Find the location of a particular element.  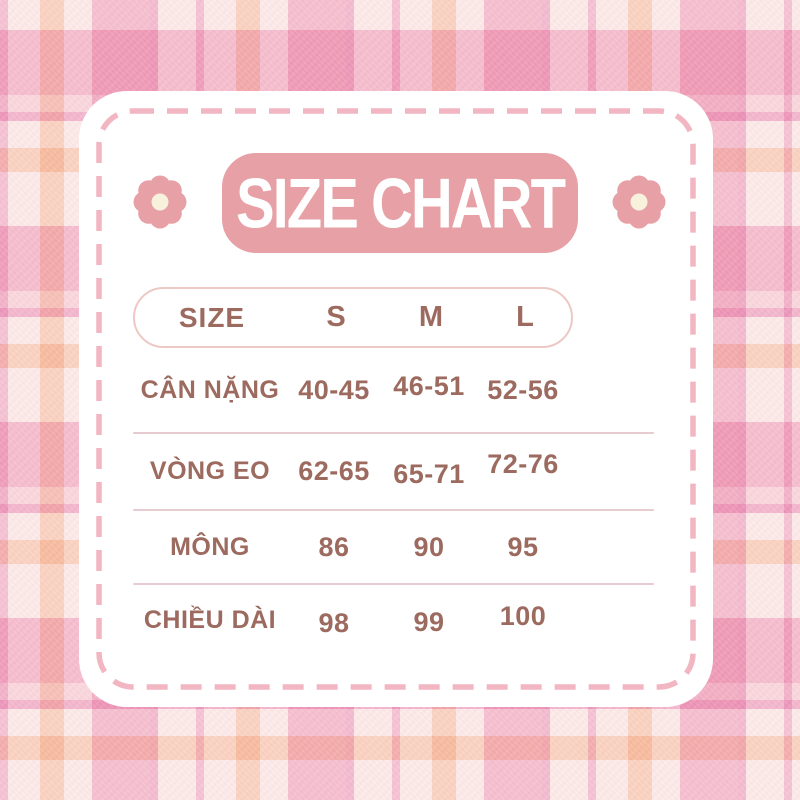

row-value: 65-71 is located at coordinates (429, 474).